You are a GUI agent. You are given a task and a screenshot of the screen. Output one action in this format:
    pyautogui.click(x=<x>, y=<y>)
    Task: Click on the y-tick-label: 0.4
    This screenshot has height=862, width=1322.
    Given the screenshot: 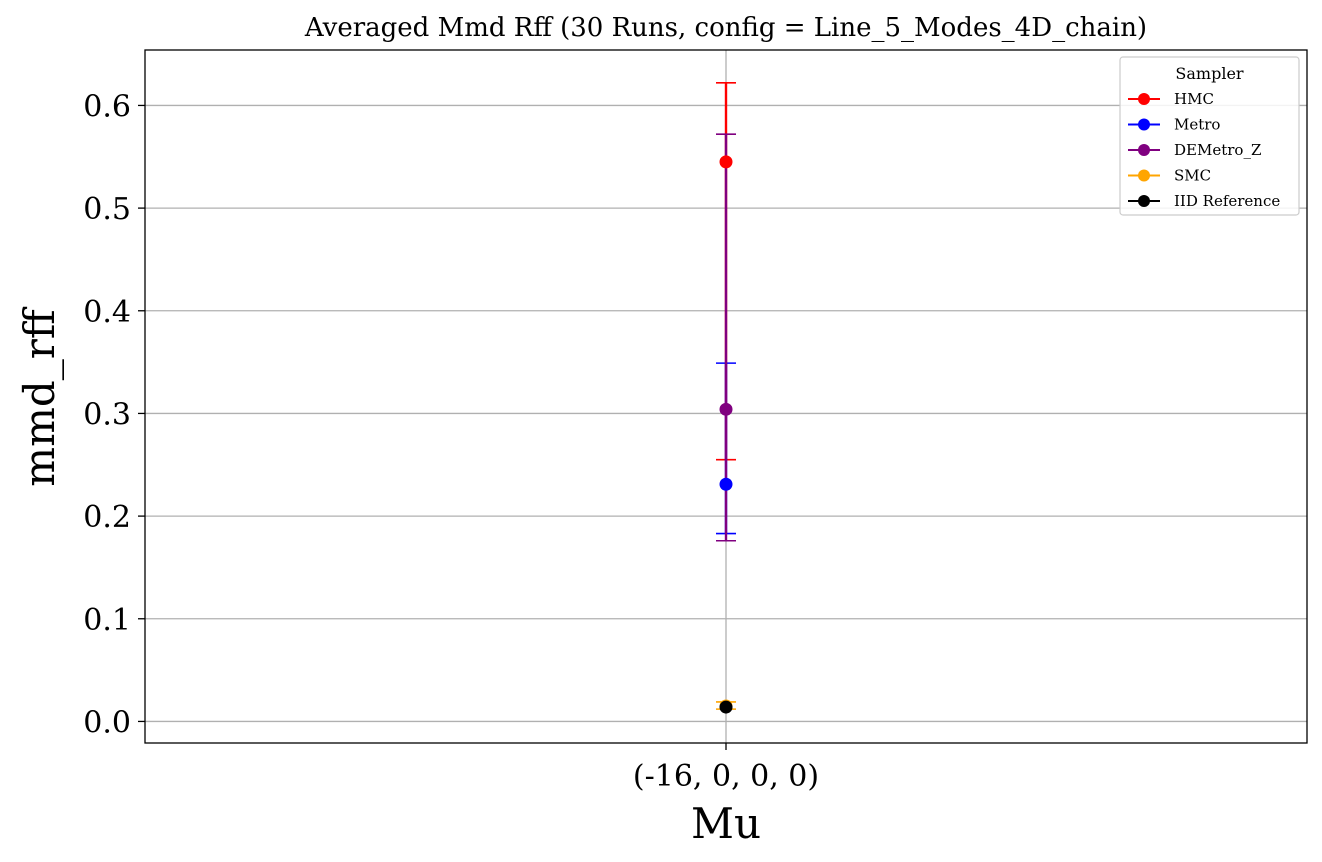 What is the action you would take?
    pyautogui.click(x=107, y=312)
    